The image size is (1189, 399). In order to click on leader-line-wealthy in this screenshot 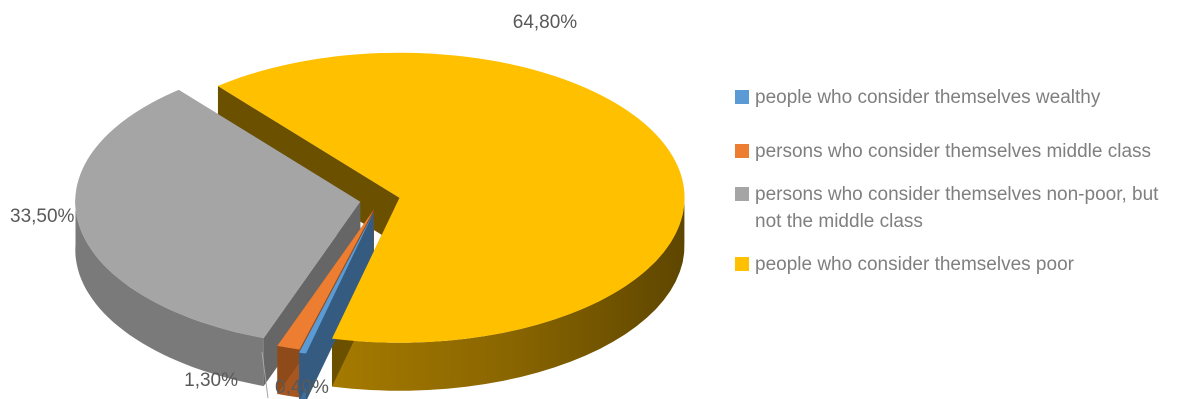, I will do `click(265, 375)`.